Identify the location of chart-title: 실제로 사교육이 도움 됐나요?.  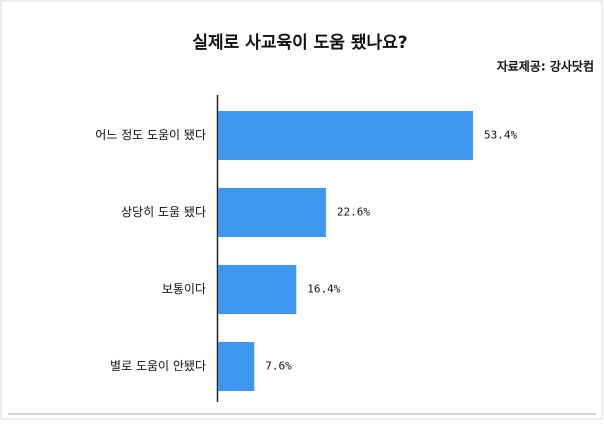
(299, 43).